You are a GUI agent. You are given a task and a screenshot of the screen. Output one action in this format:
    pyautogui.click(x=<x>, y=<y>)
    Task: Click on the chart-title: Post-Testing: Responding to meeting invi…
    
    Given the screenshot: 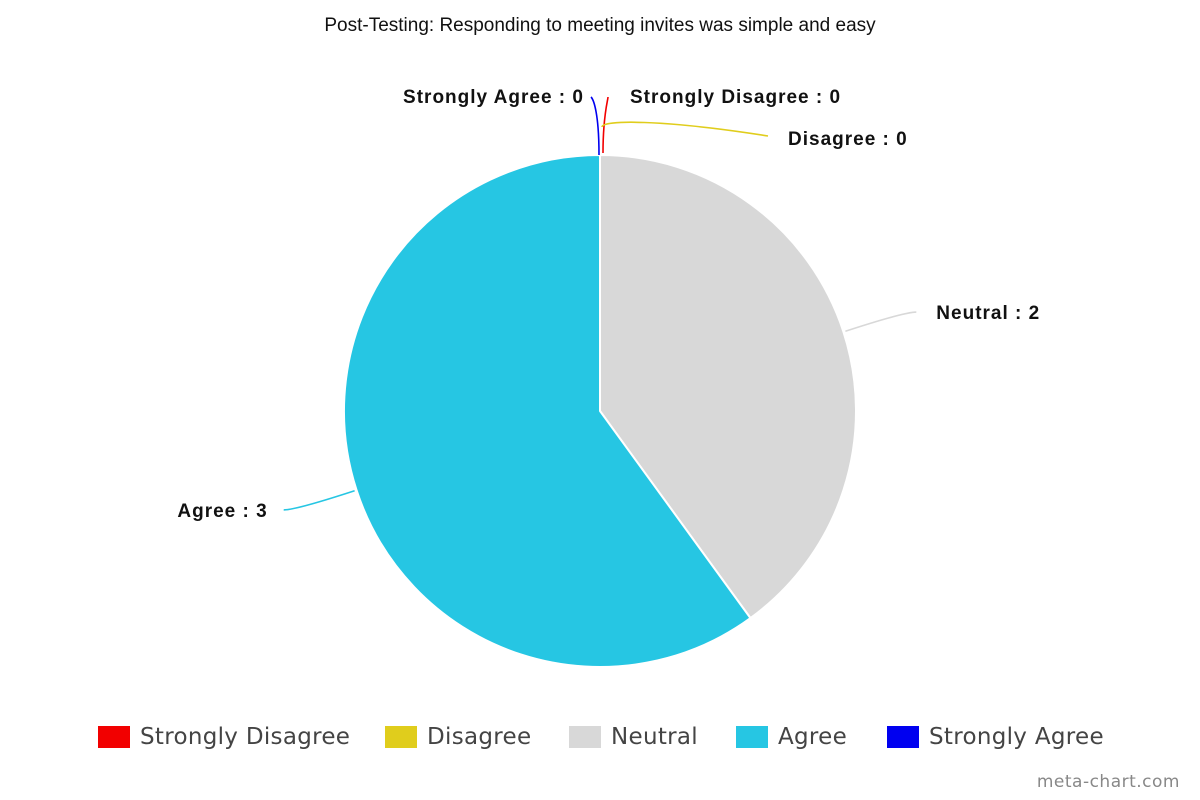 What is the action you would take?
    pyautogui.click(x=600, y=25)
    